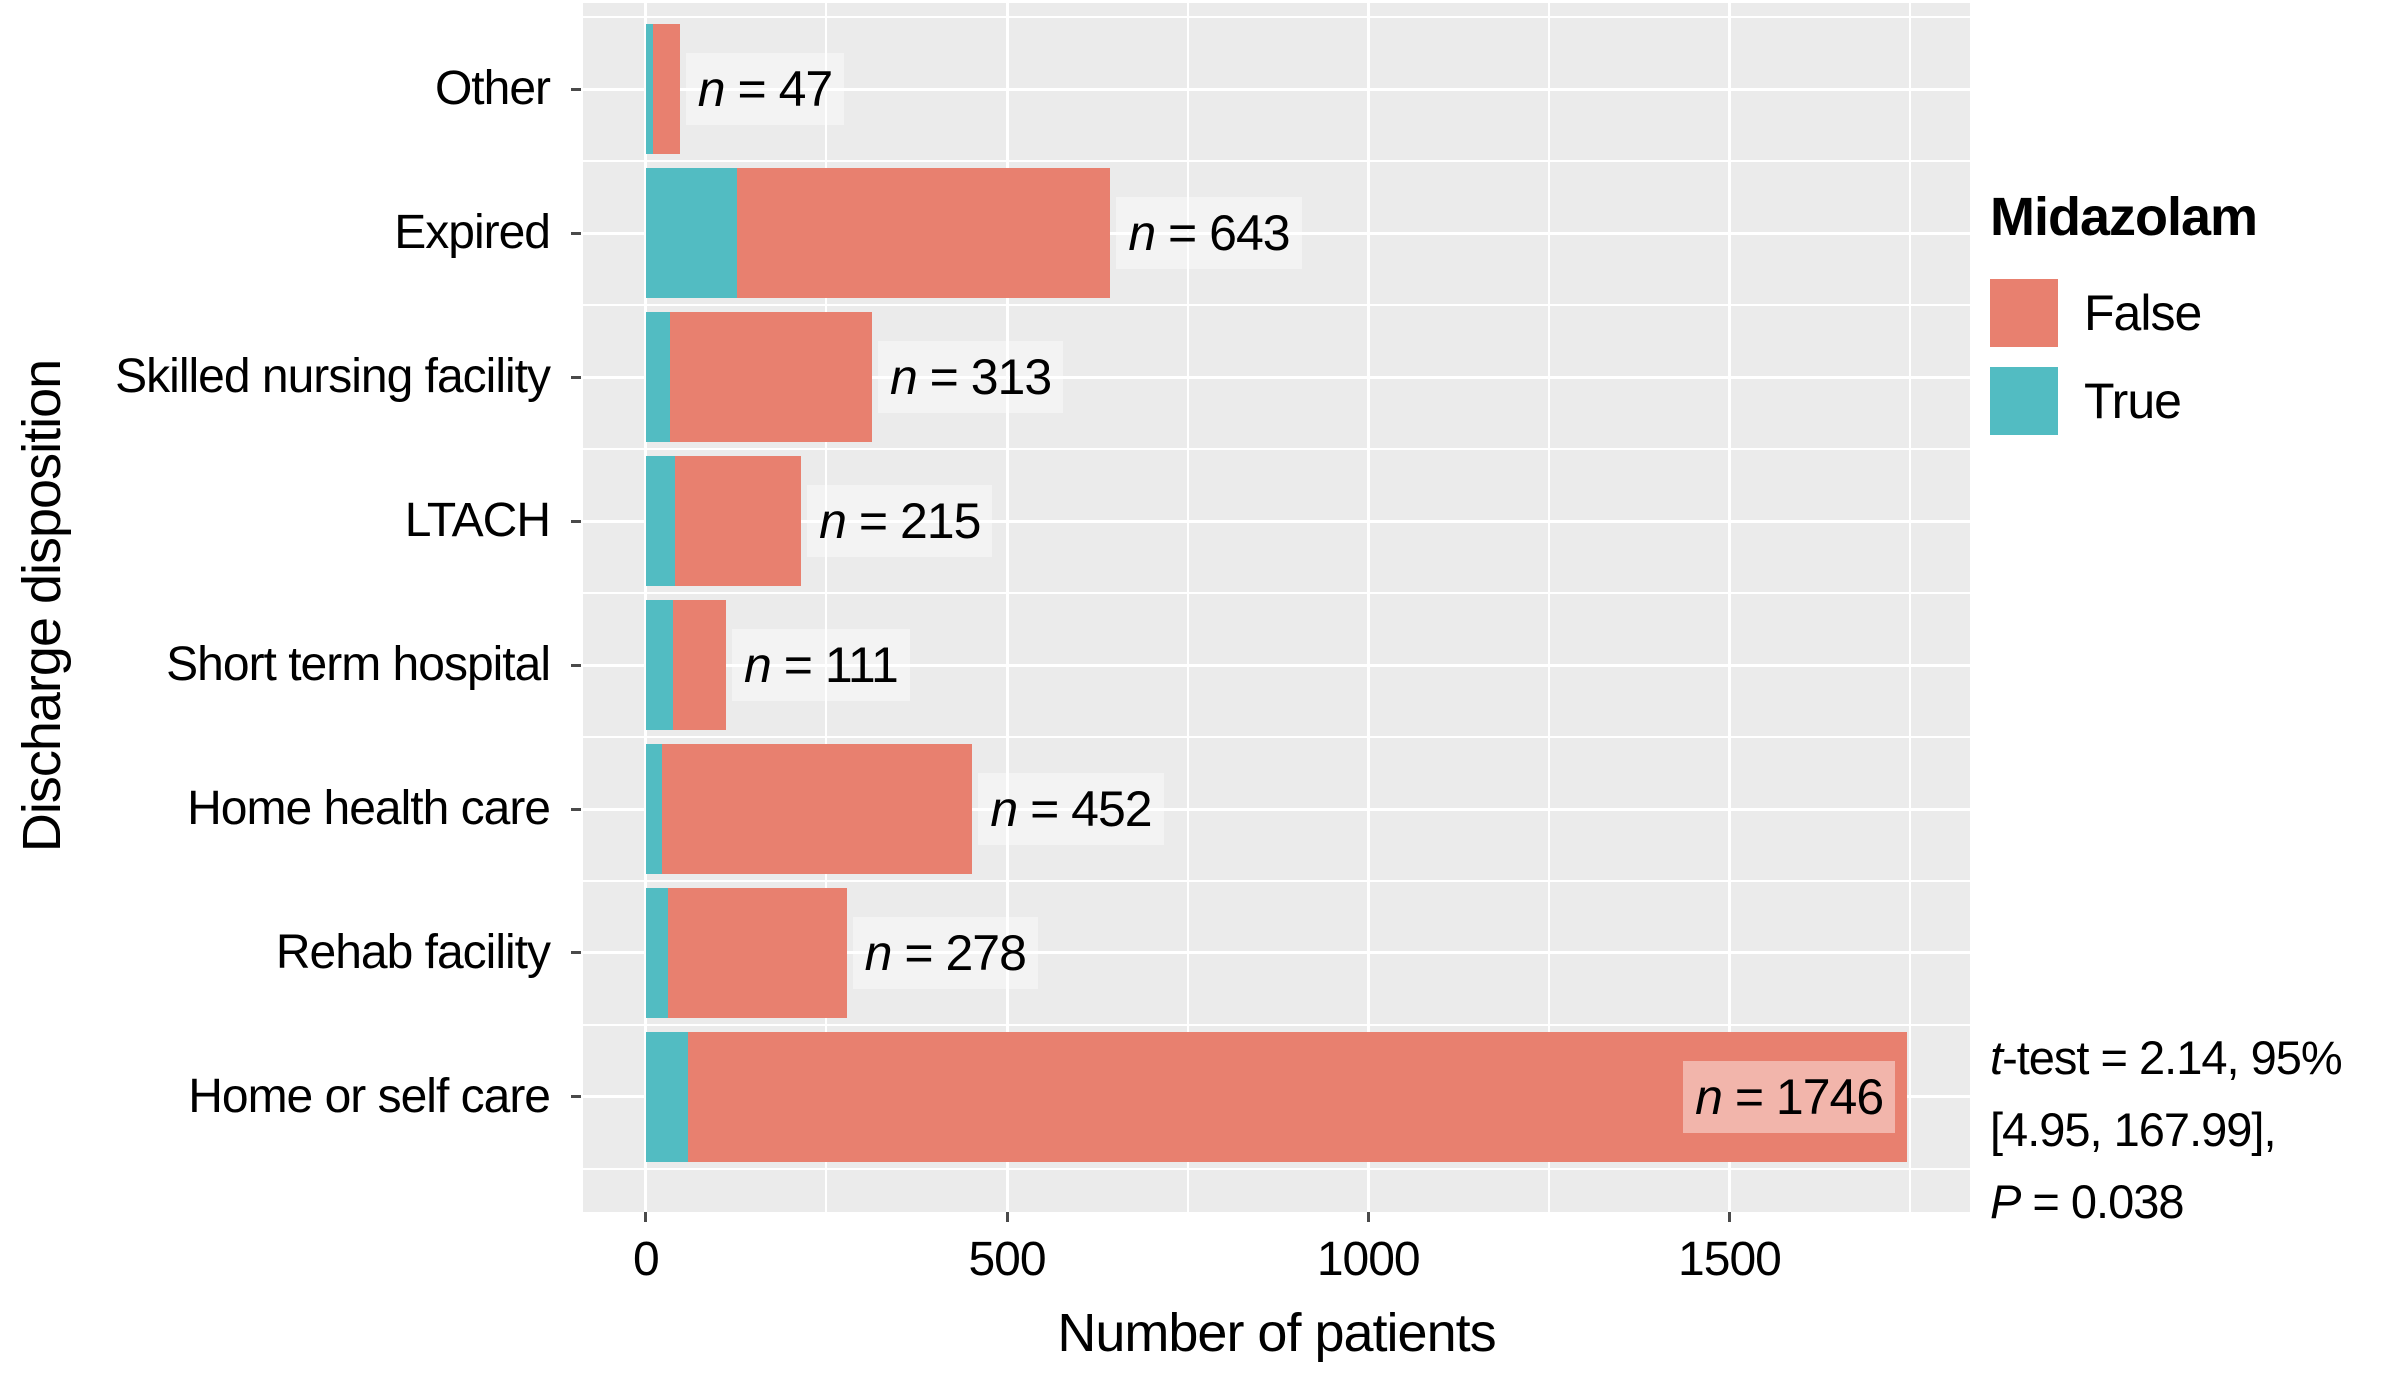 This screenshot has height=1377, width=2400. I want to click on legend-label-false: False, so click(2143, 313).